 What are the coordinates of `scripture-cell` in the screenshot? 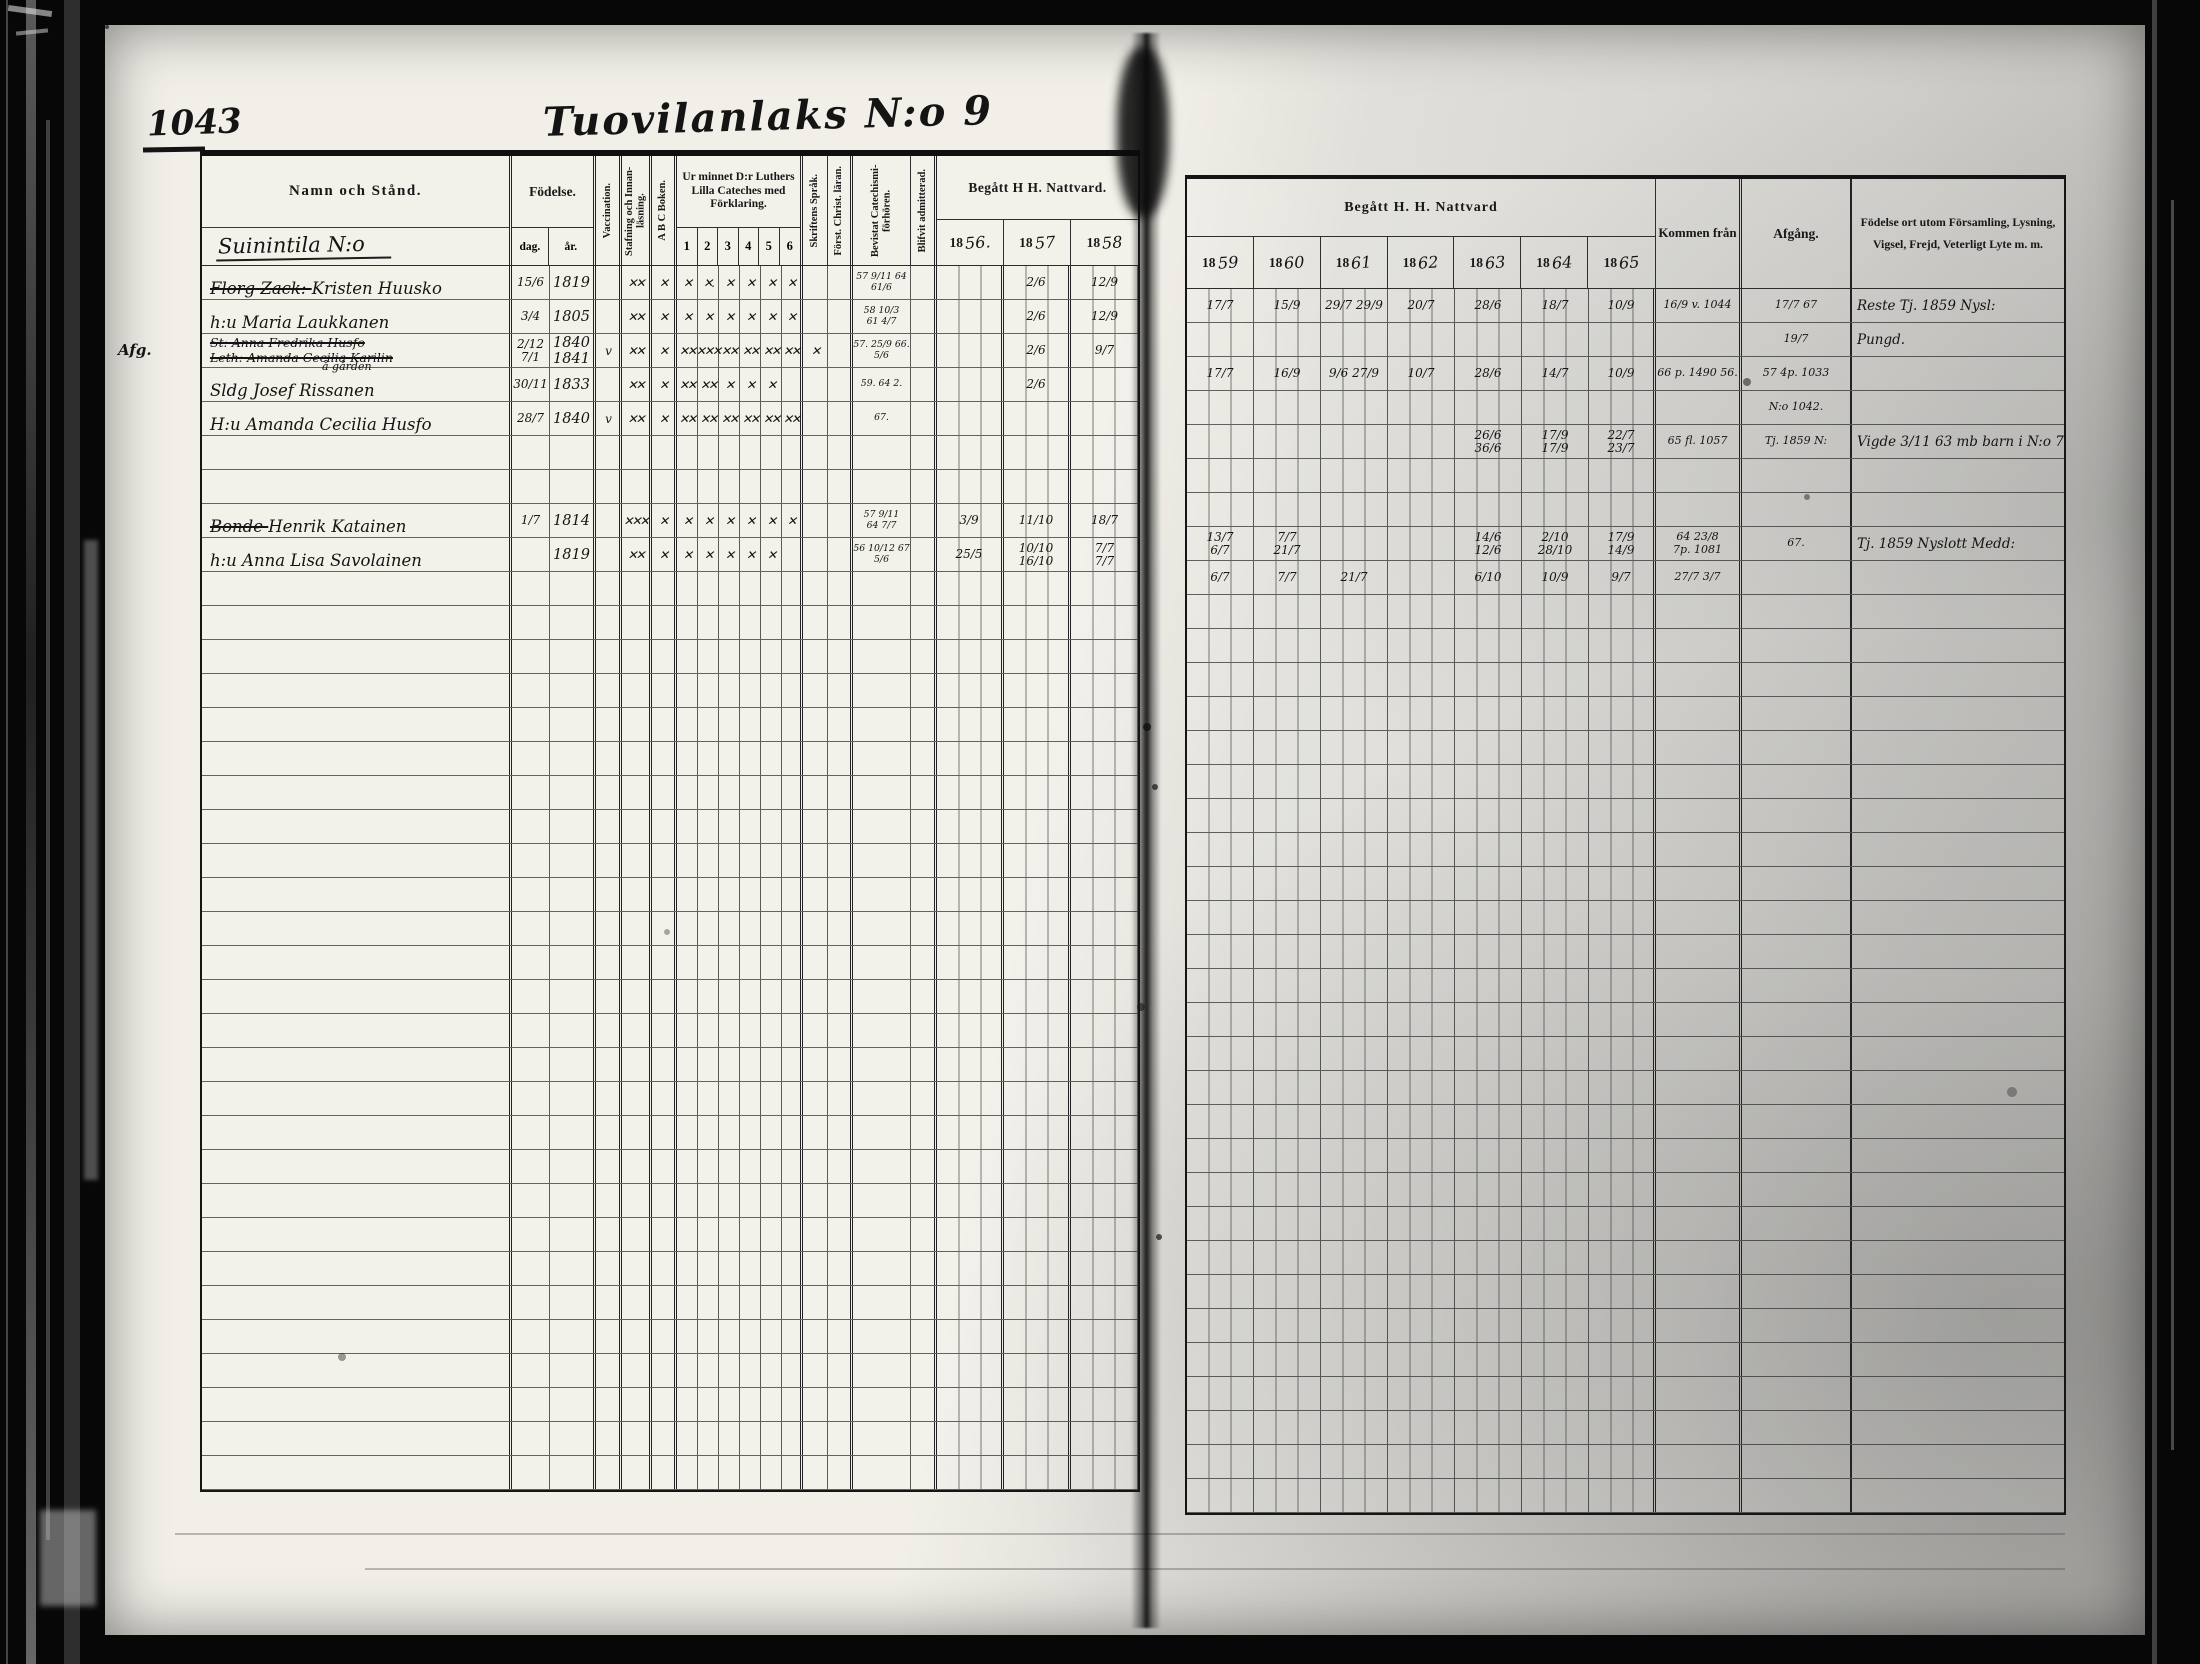 It's located at (815, 1166).